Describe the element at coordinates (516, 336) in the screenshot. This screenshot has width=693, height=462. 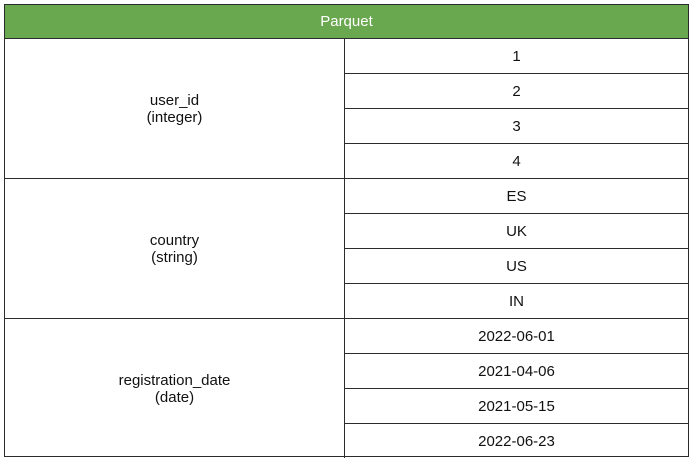
I see `value-cell: 2022-06-01` at that location.